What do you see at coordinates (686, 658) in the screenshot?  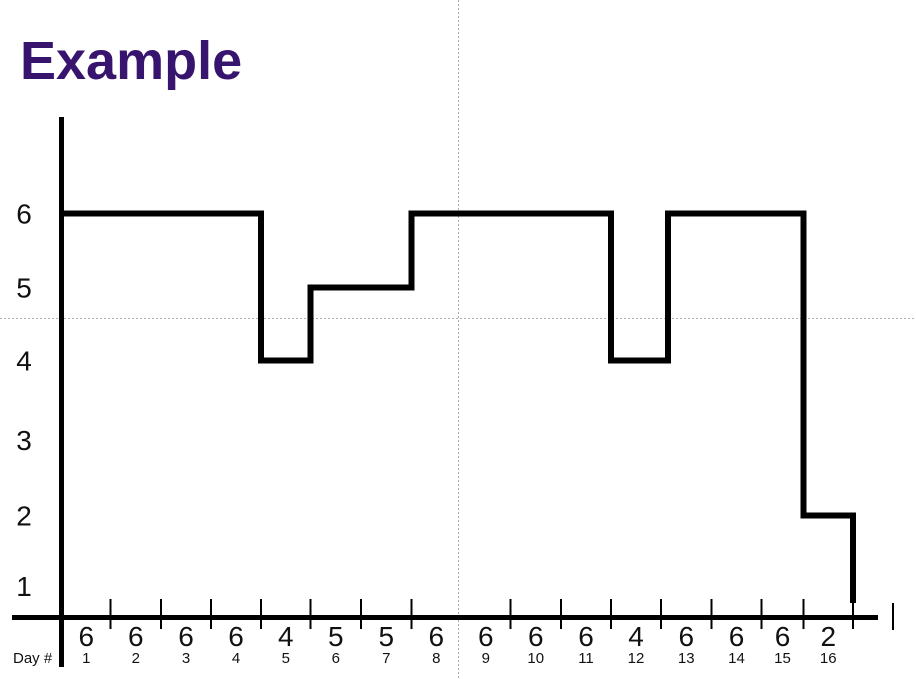 I see `day-number-label: 13` at bounding box center [686, 658].